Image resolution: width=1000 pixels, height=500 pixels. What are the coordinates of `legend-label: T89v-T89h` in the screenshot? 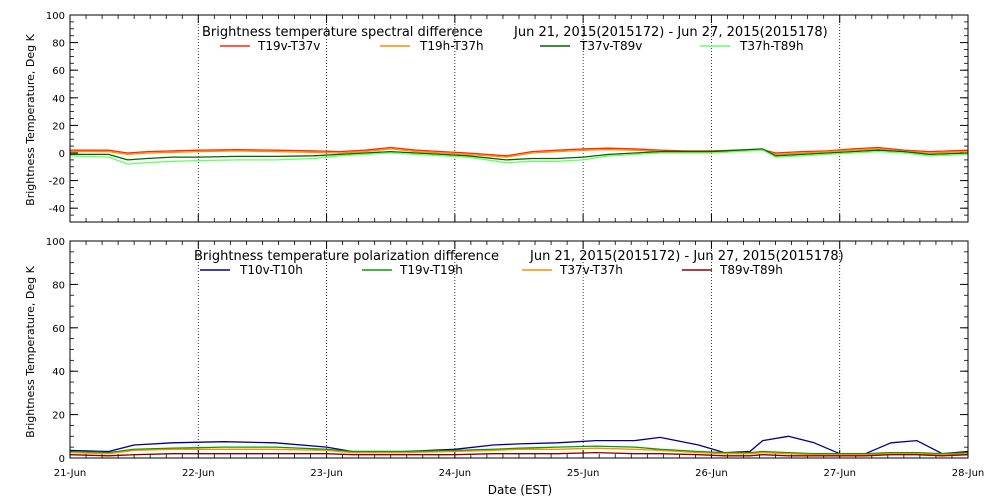 It's located at (751, 270).